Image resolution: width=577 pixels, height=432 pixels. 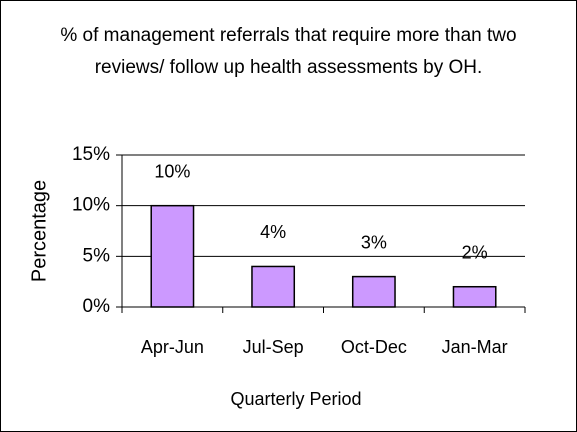 I want to click on data-label: 2%, so click(x=475, y=252).